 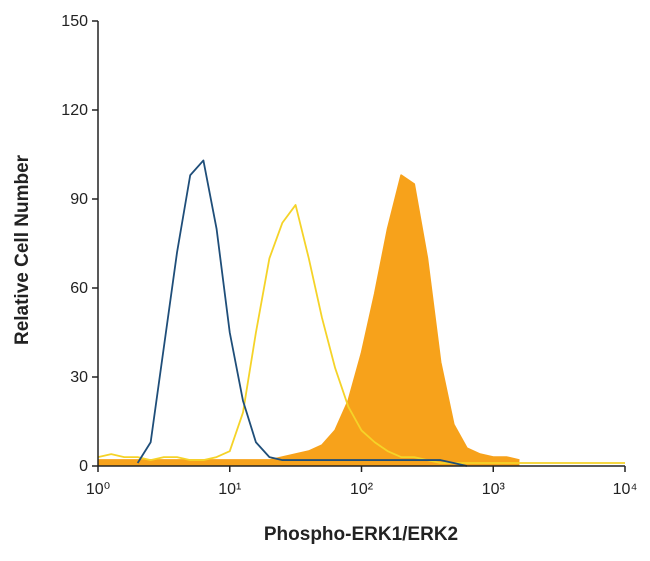 What do you see at coordinates (98, 489) in the screenshot?
I see `x-tick-label: 10⁰` at bounding box center [98, 489].